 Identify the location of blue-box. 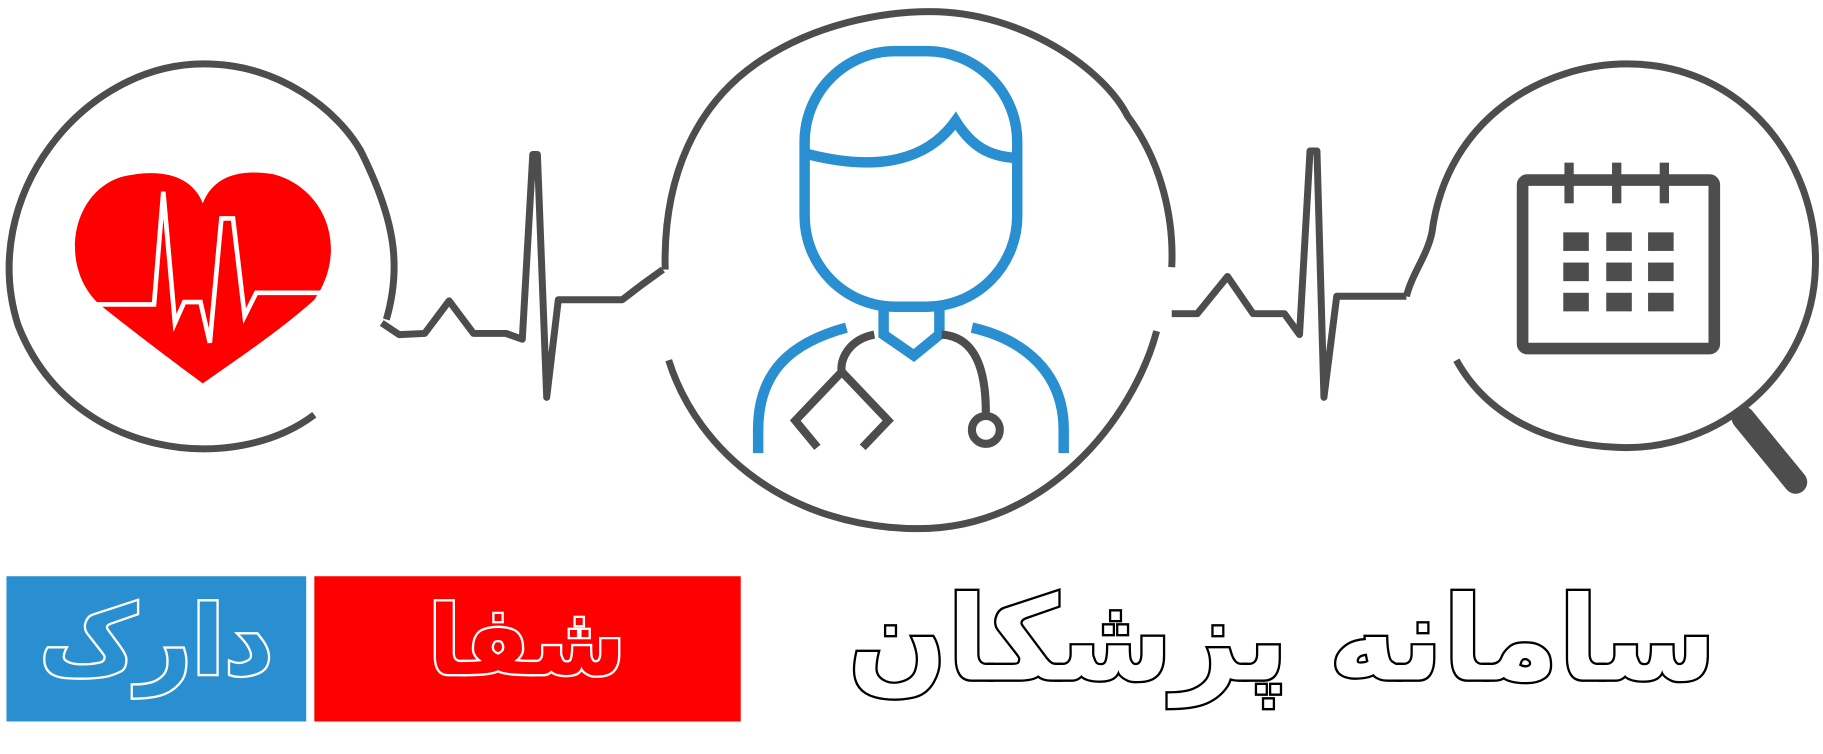
(156, 649).